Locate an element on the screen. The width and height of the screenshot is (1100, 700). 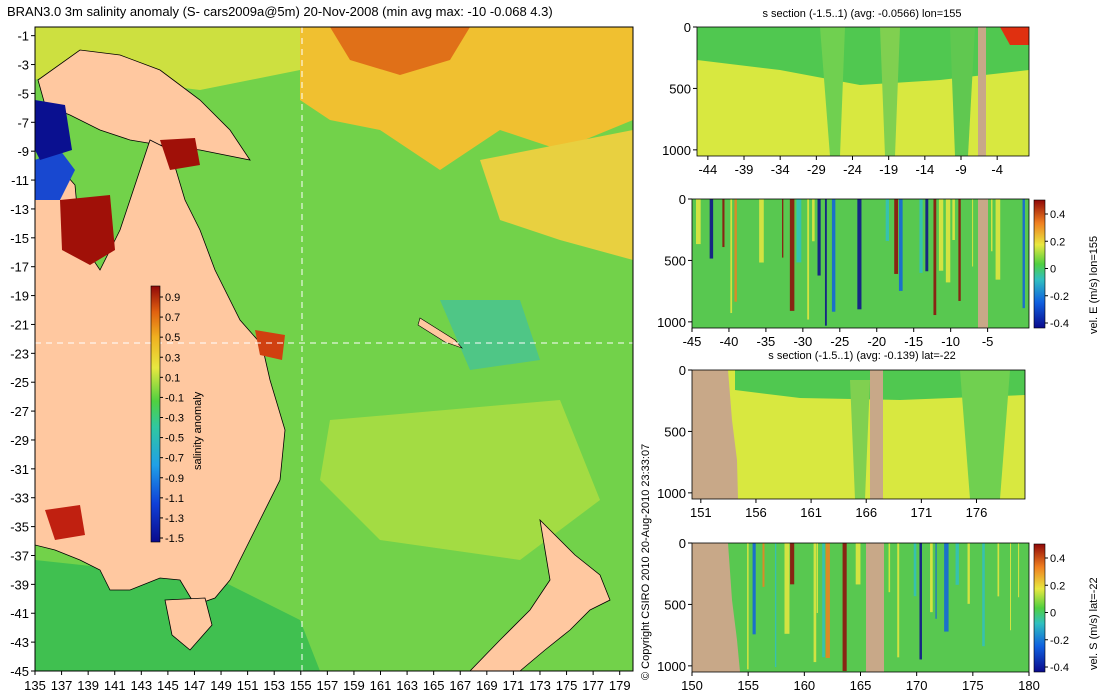
map-colorbar-tick-label: -1.3 is located at coordinates (174, 519).